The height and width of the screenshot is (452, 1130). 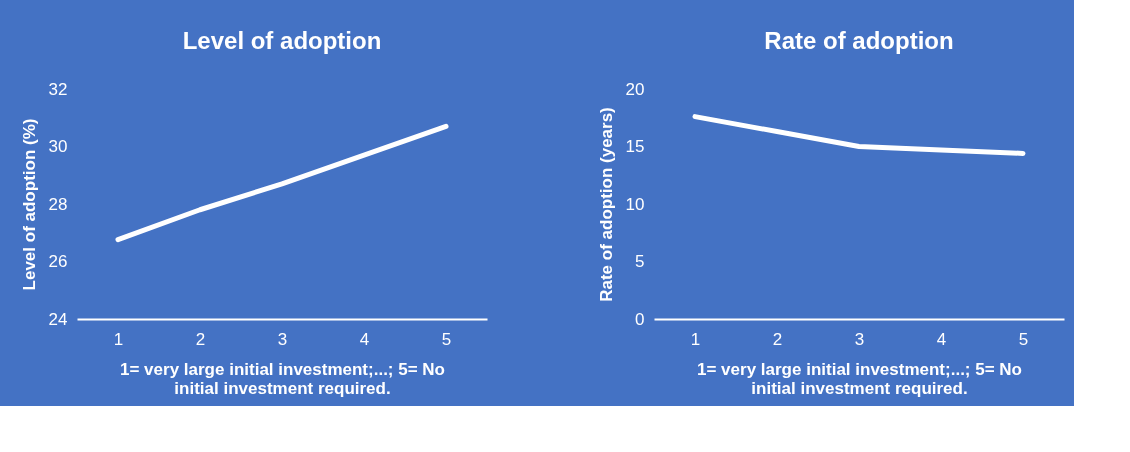 I want to click on y-tick-label: 24, so click(x=58, y=319).